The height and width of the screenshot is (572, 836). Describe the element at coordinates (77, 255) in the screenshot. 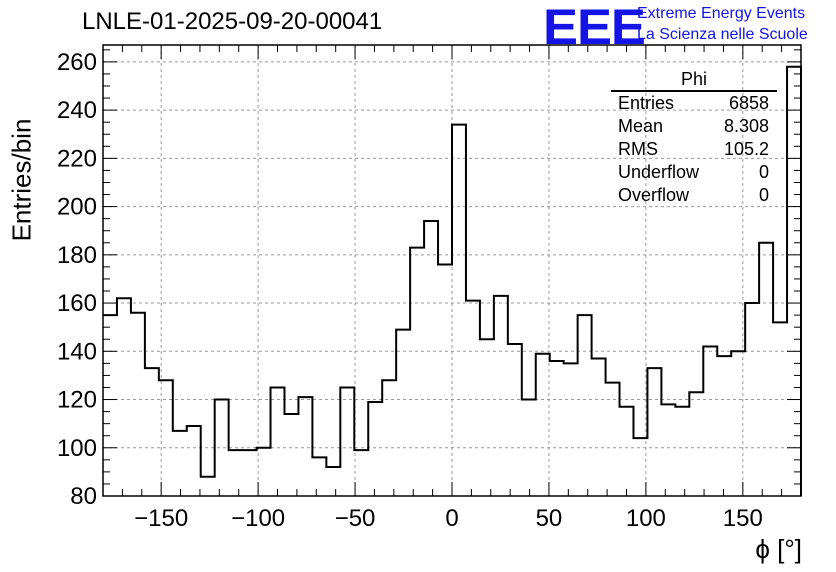

I see `y-tick-label: 180` at that location.